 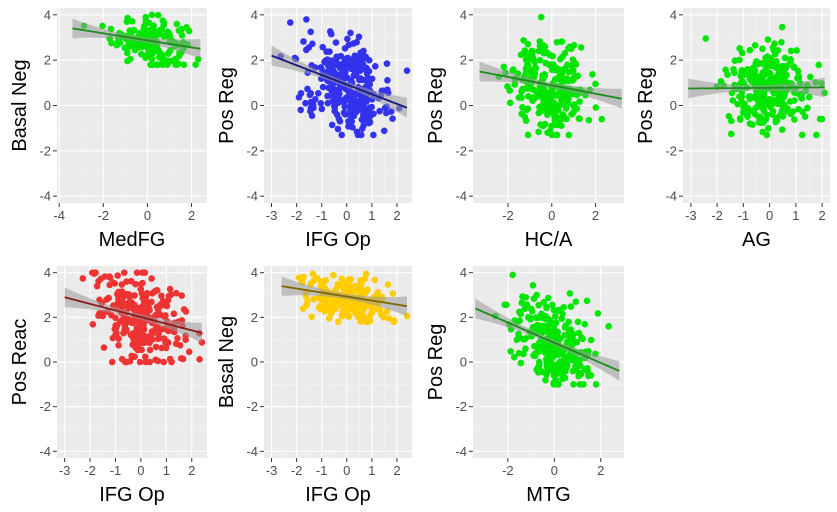 What do you see at coordinates (252, 196) in the screenshot?
I see `y-tick-label: -4` at bounding box center [252, 196].